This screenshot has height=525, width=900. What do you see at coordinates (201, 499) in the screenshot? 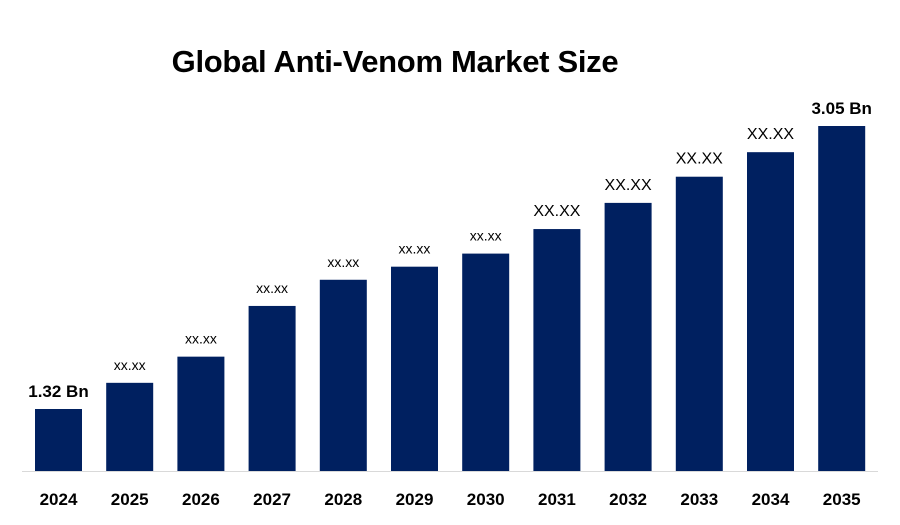
I see `x-tick-label-2026: 2026` at bounding box center [201, 499].